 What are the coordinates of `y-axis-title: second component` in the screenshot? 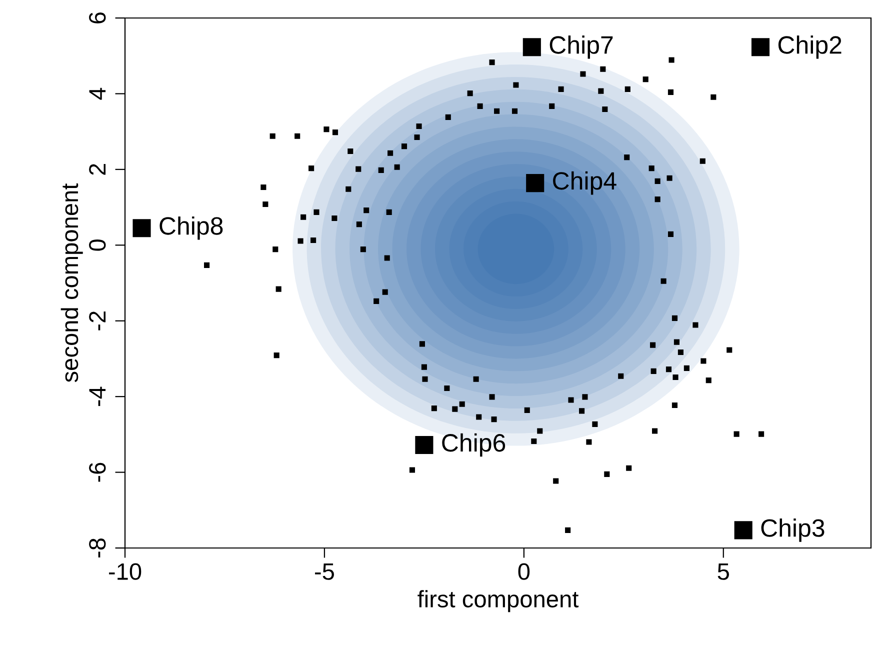 It's located at (71, 282).